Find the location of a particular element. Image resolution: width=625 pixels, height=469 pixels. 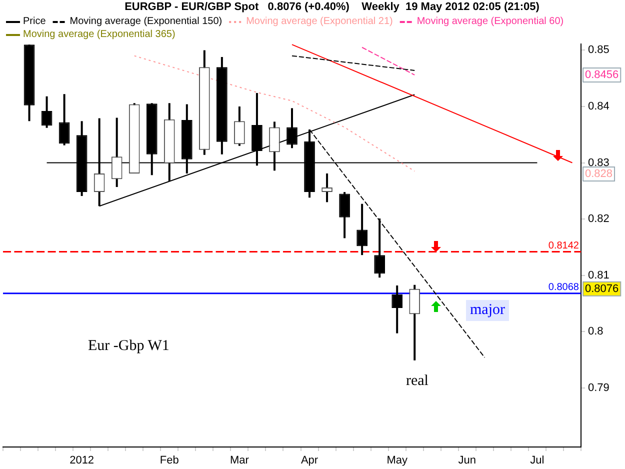

legend-label: Price is located at coordinates (34, 21).